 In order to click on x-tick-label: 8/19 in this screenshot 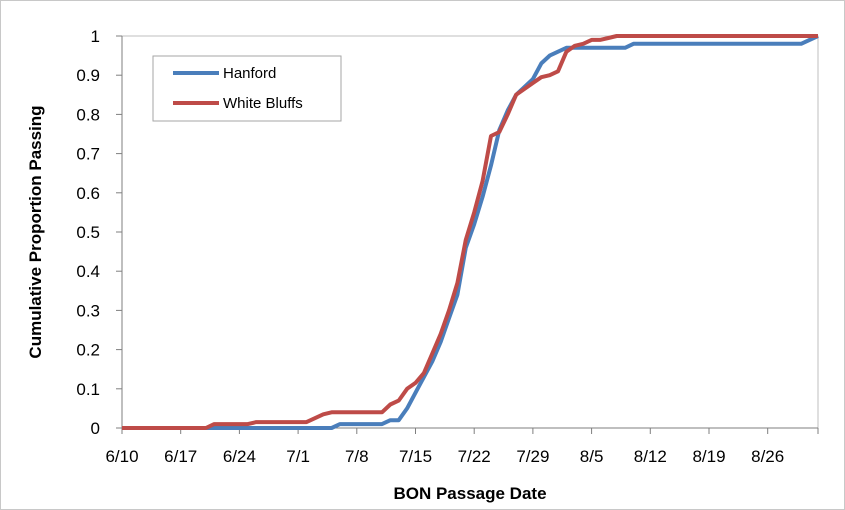, I will do `click(708, 456)`.